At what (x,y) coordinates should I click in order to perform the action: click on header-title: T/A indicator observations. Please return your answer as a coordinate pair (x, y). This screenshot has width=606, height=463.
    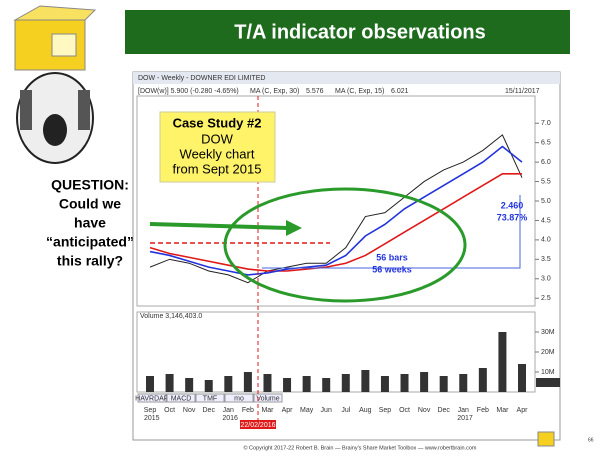
    Looking at the image, I should click on (360, 32).